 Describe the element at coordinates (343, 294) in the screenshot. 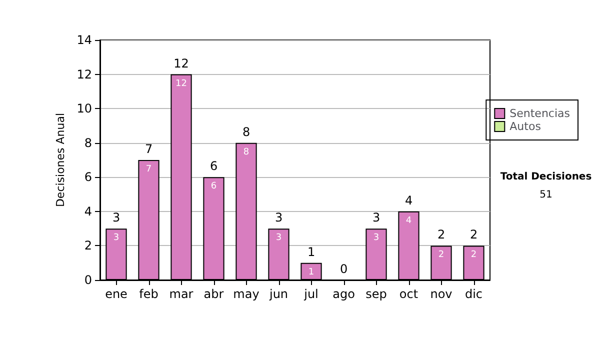

I see `x-tick-label: ago` at that location.